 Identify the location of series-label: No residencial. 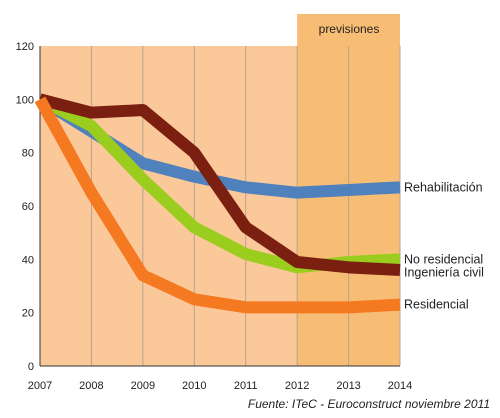
(443, 259).